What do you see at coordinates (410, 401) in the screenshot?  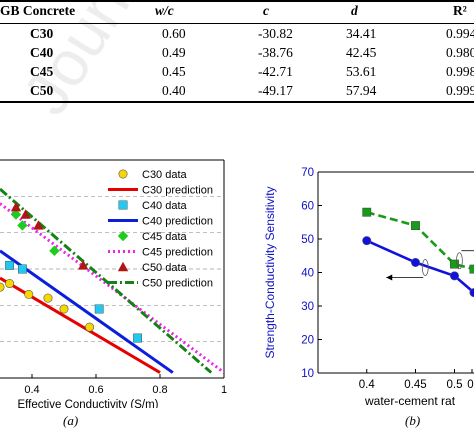 I see `x-axis-label: water-cement rat` at bounding box center [410, 401].